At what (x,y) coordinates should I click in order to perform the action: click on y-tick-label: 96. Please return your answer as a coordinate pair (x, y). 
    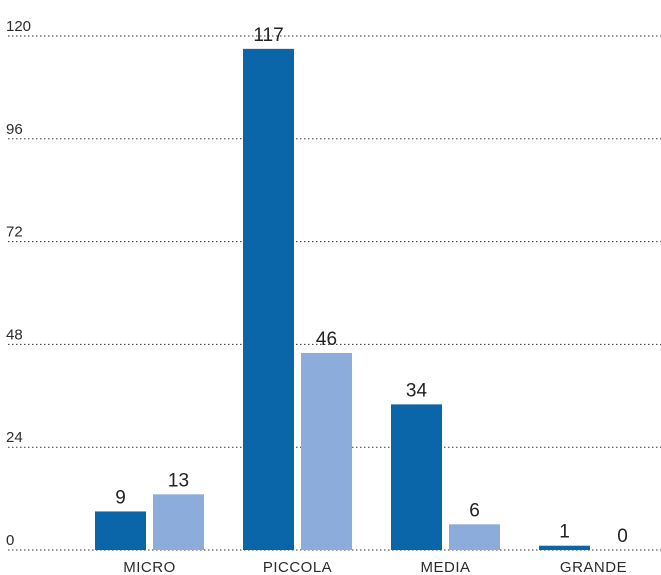
    Looking at the image, I should click on (14, 129).